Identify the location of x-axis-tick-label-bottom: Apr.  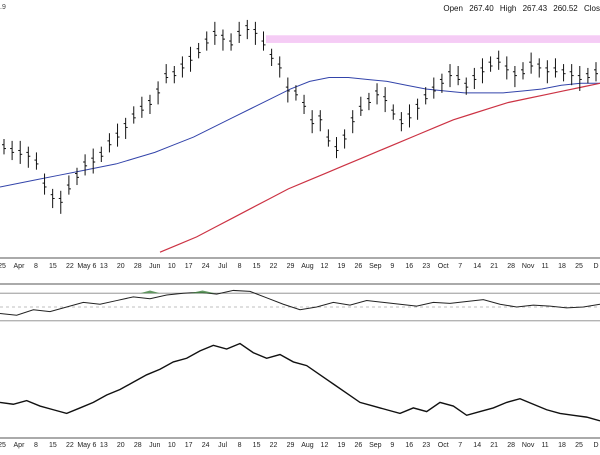
(20, 445).